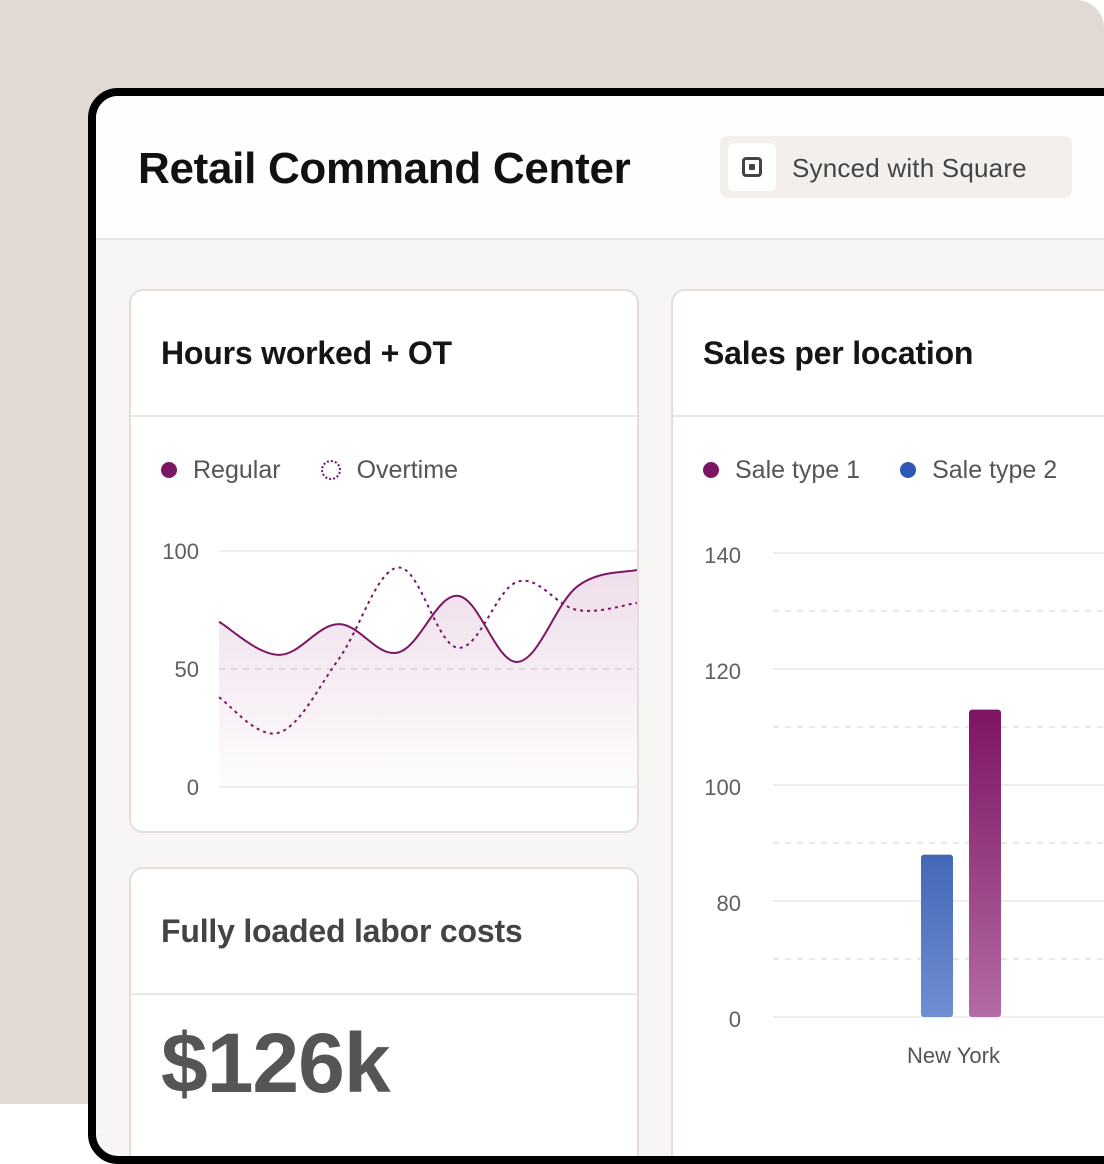 This screenshot has width=1104, height=1164. I want to click on labor-card-title: Fully loaded labor costs, so click(342, 931).